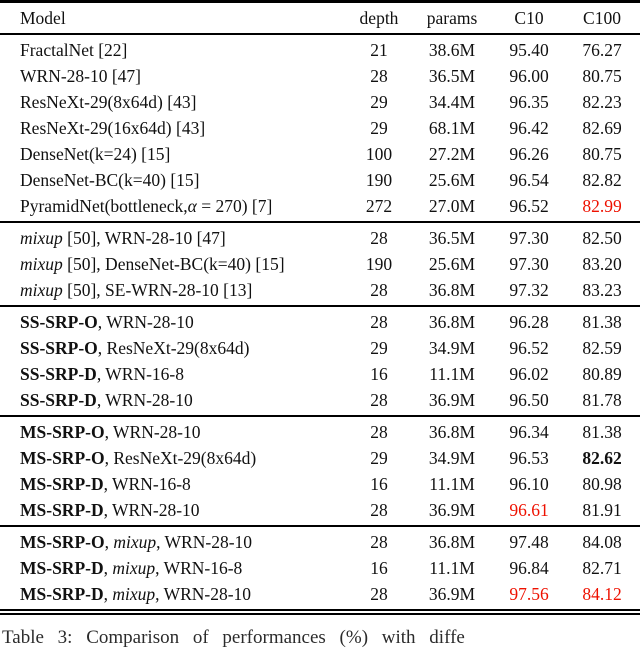  What do you see at coordinates (602, 373) in the screenshot?
I see `c100-cell: 80.89` at bounding box center [602, 373].